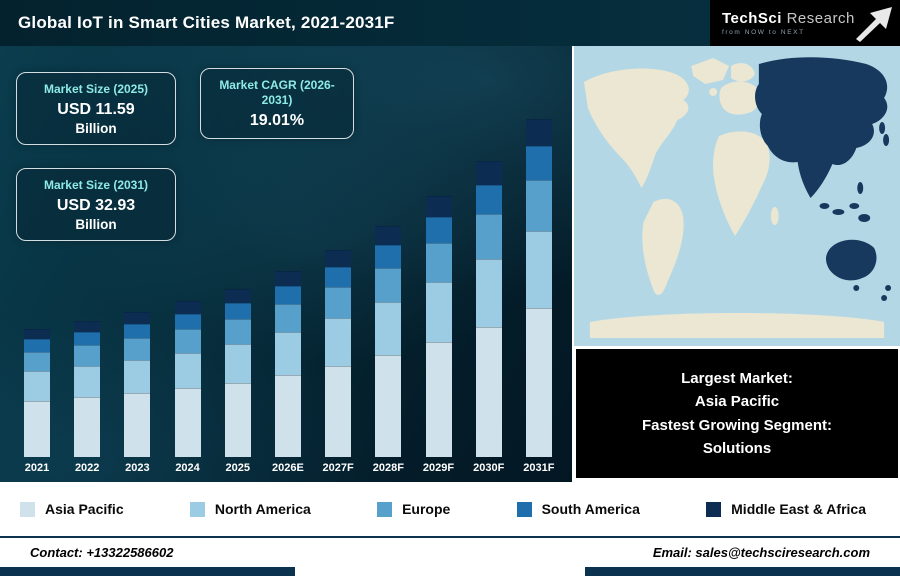  What do you see at coordinates (277, 92) in the screenshot?
I see `badge-label: Market CAGR (2026-2031)` at bounding box center [277, 92].